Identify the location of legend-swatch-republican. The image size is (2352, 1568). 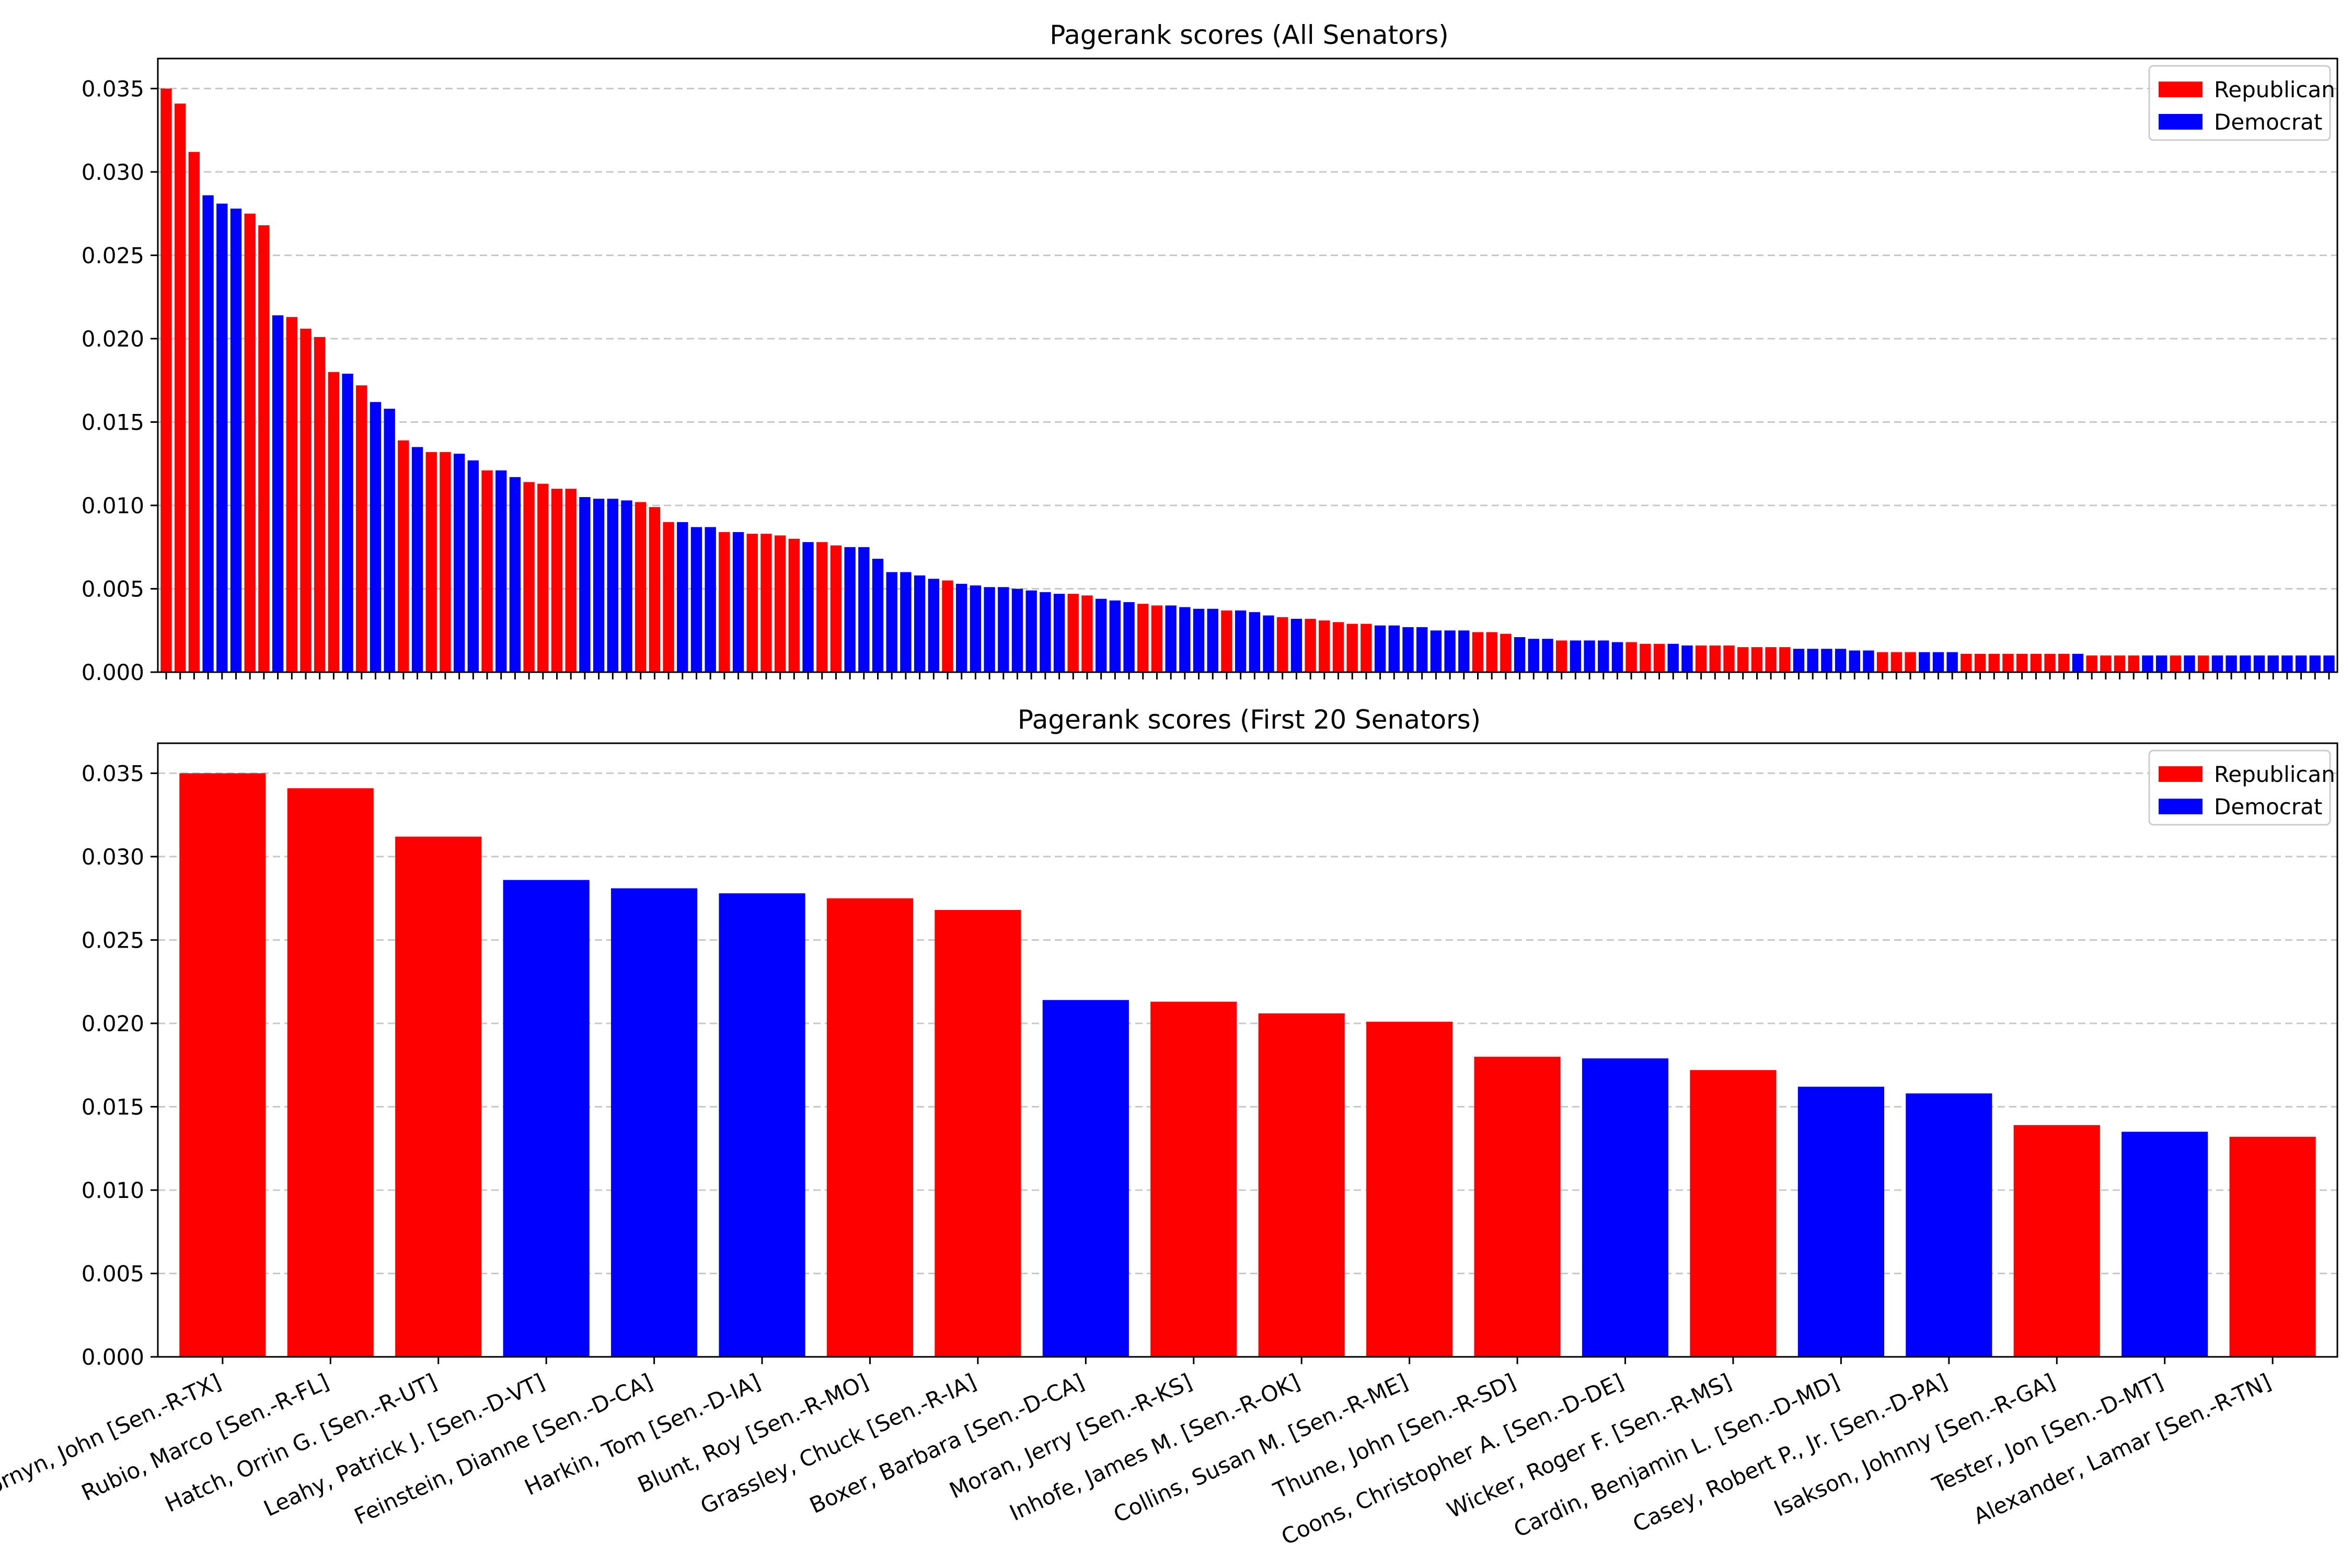
(2181, 89).